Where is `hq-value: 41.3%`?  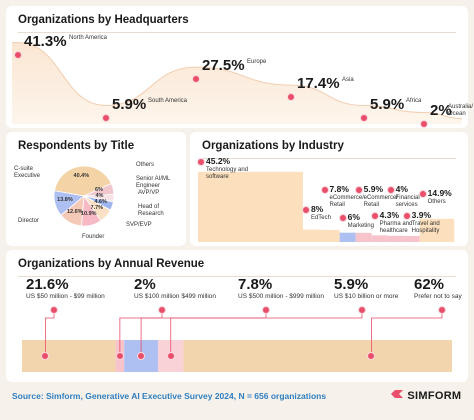 hq-value: 41.3% is located at coordinates (45, 41).